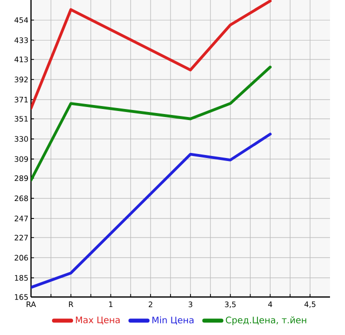 The image size is (345, 335). Describe the element at coordinates (173, 320) in the screenshot. I see `legend-label: Min Цена` at that location.